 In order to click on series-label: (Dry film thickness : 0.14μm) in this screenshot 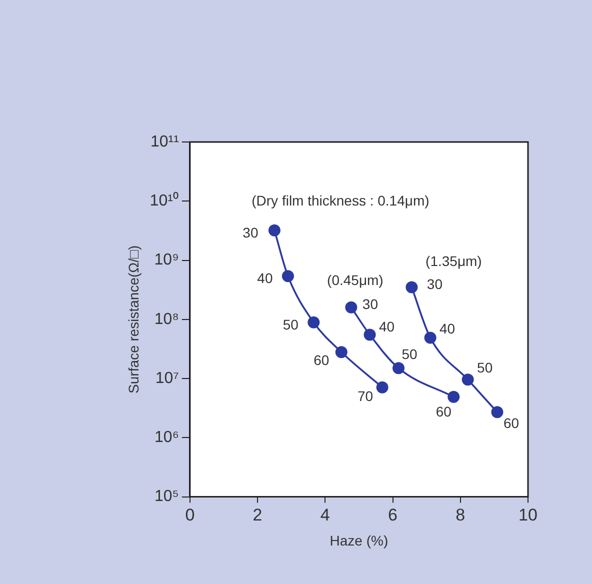, I will do `click(341, 200)`.